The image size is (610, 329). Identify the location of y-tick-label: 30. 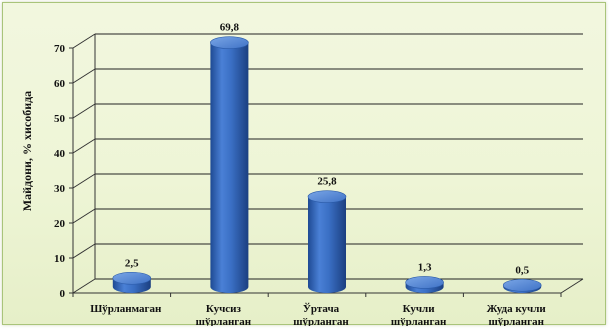
(60, 189).